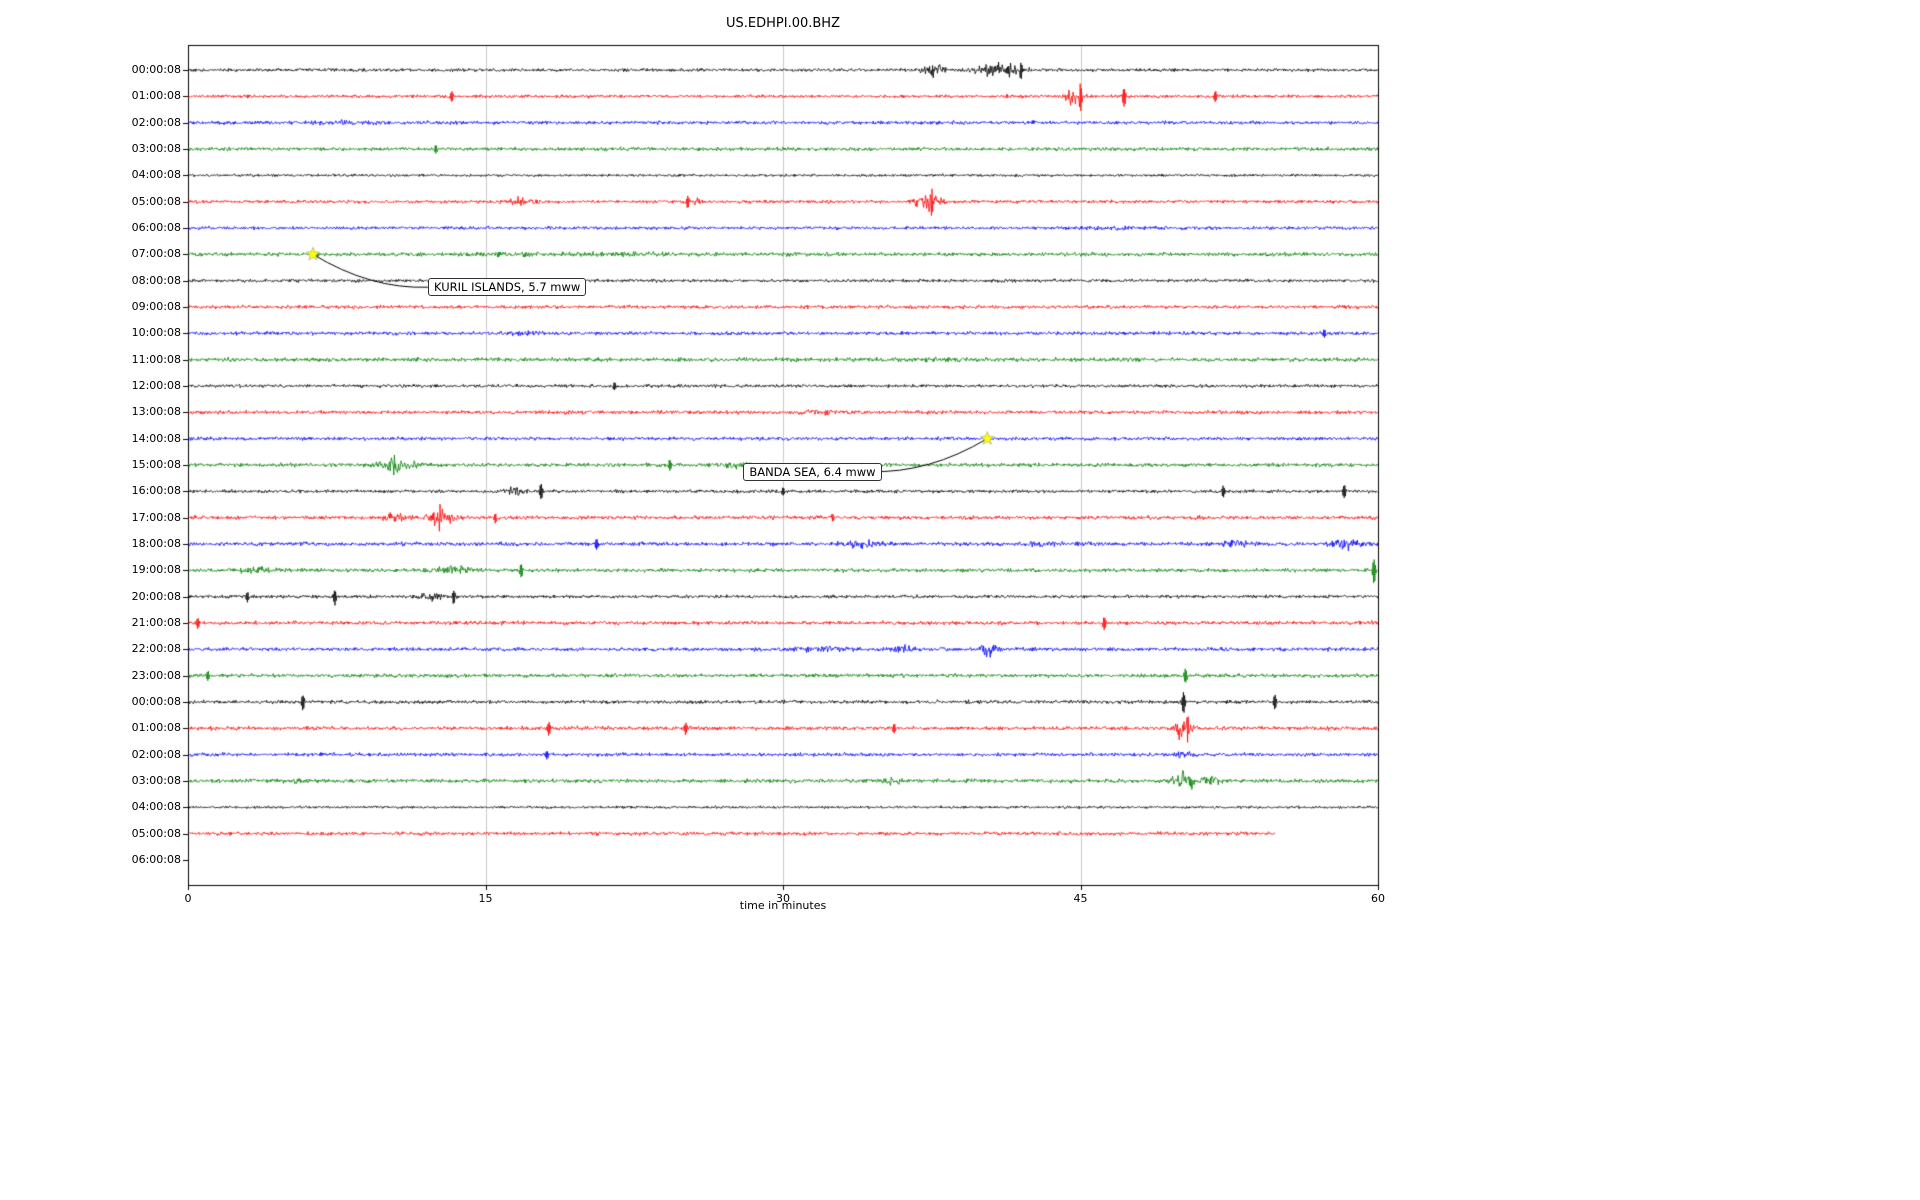 The height and width of the screenshot is (1200, 1920). I want to click on row-label: 15:00:08, so click(156, 464).